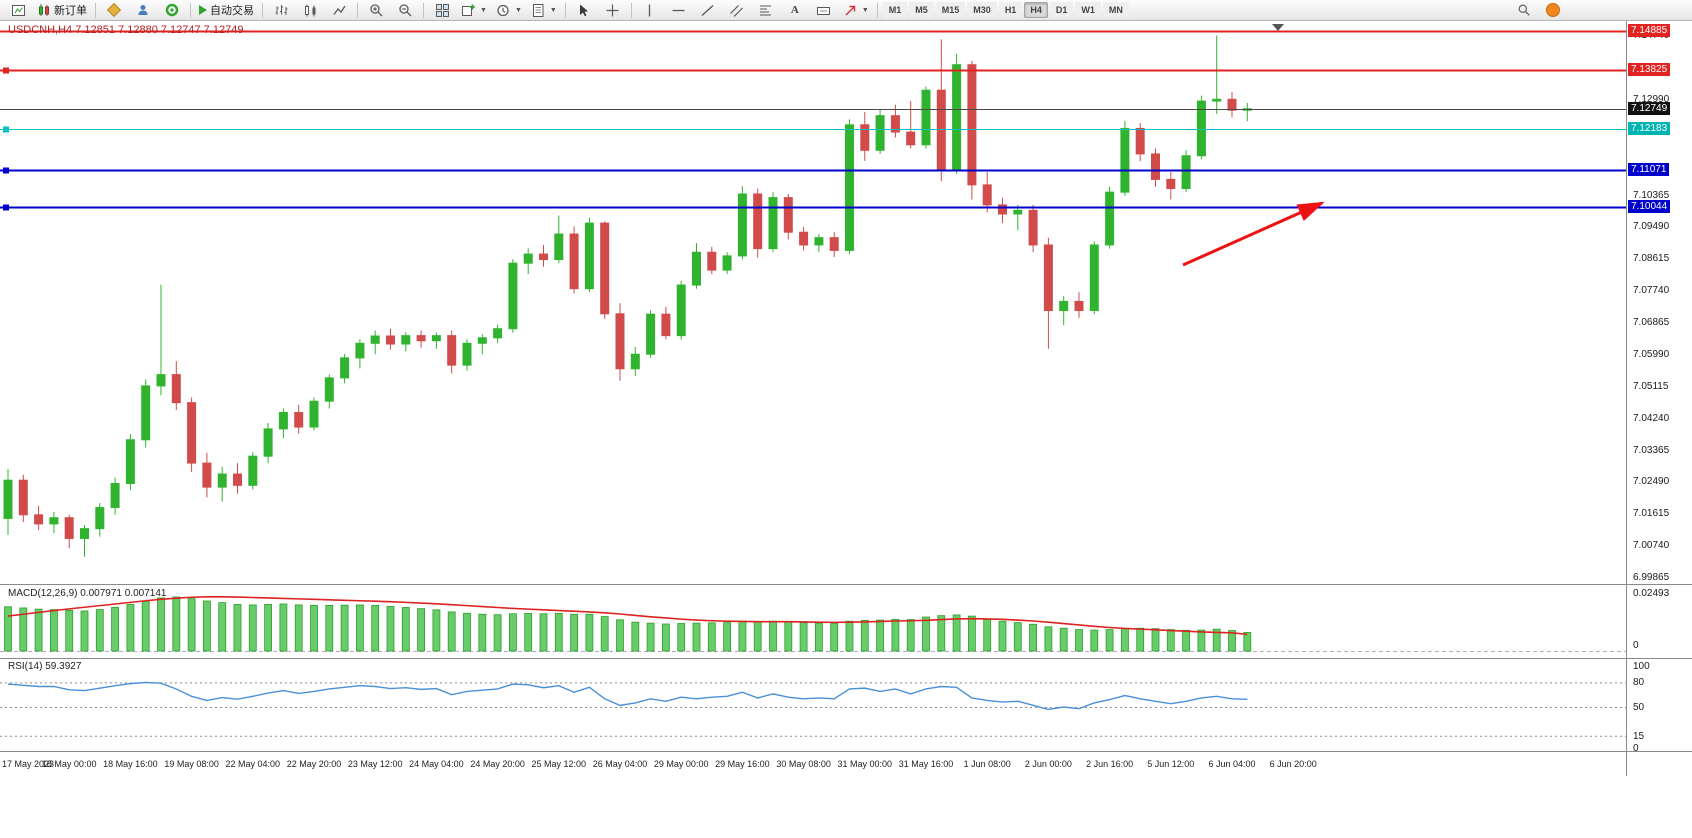  Describe the element at coordinates (950, 10) in the screenshot. I see `timeframe-M15-button: M15` at that location.